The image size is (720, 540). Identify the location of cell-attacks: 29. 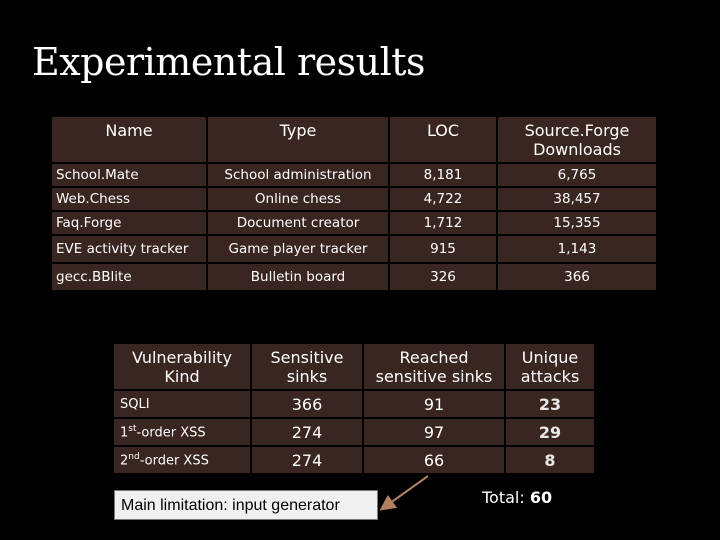
(550, 432).